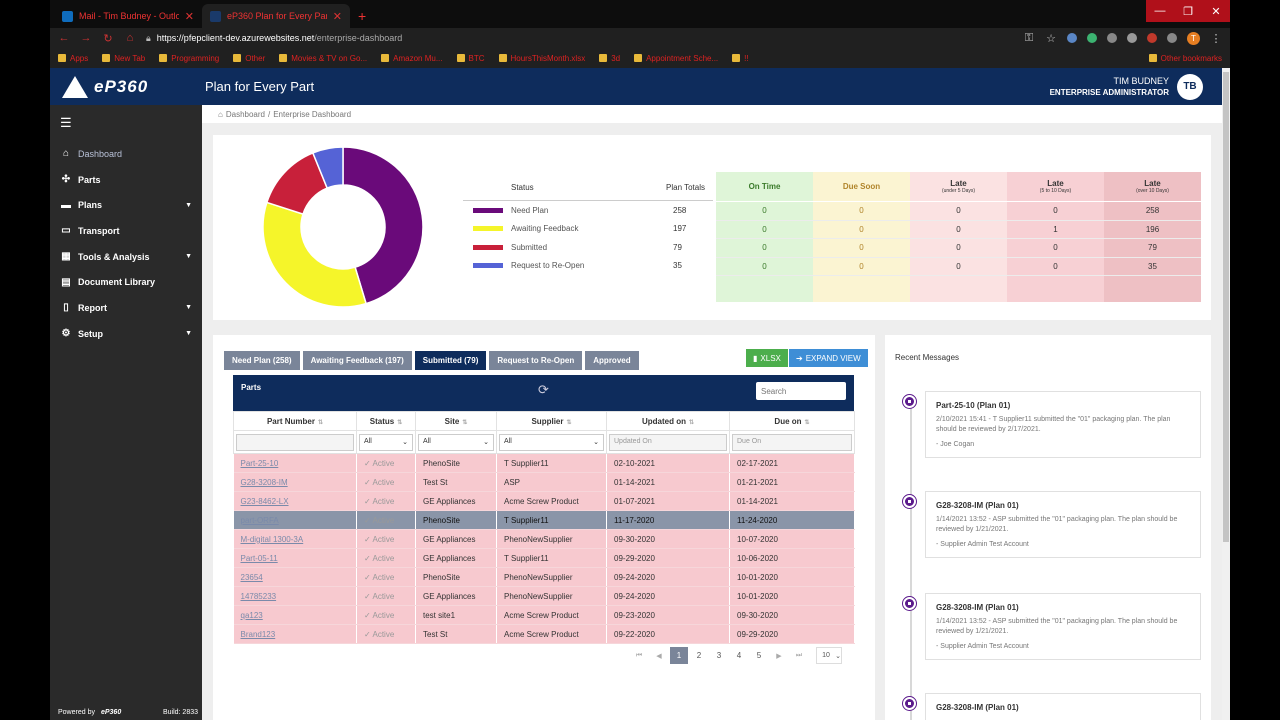 This screenshot has width=1280, height=720. I want to click on close-tab-icon: ✕, so click(337, 16).